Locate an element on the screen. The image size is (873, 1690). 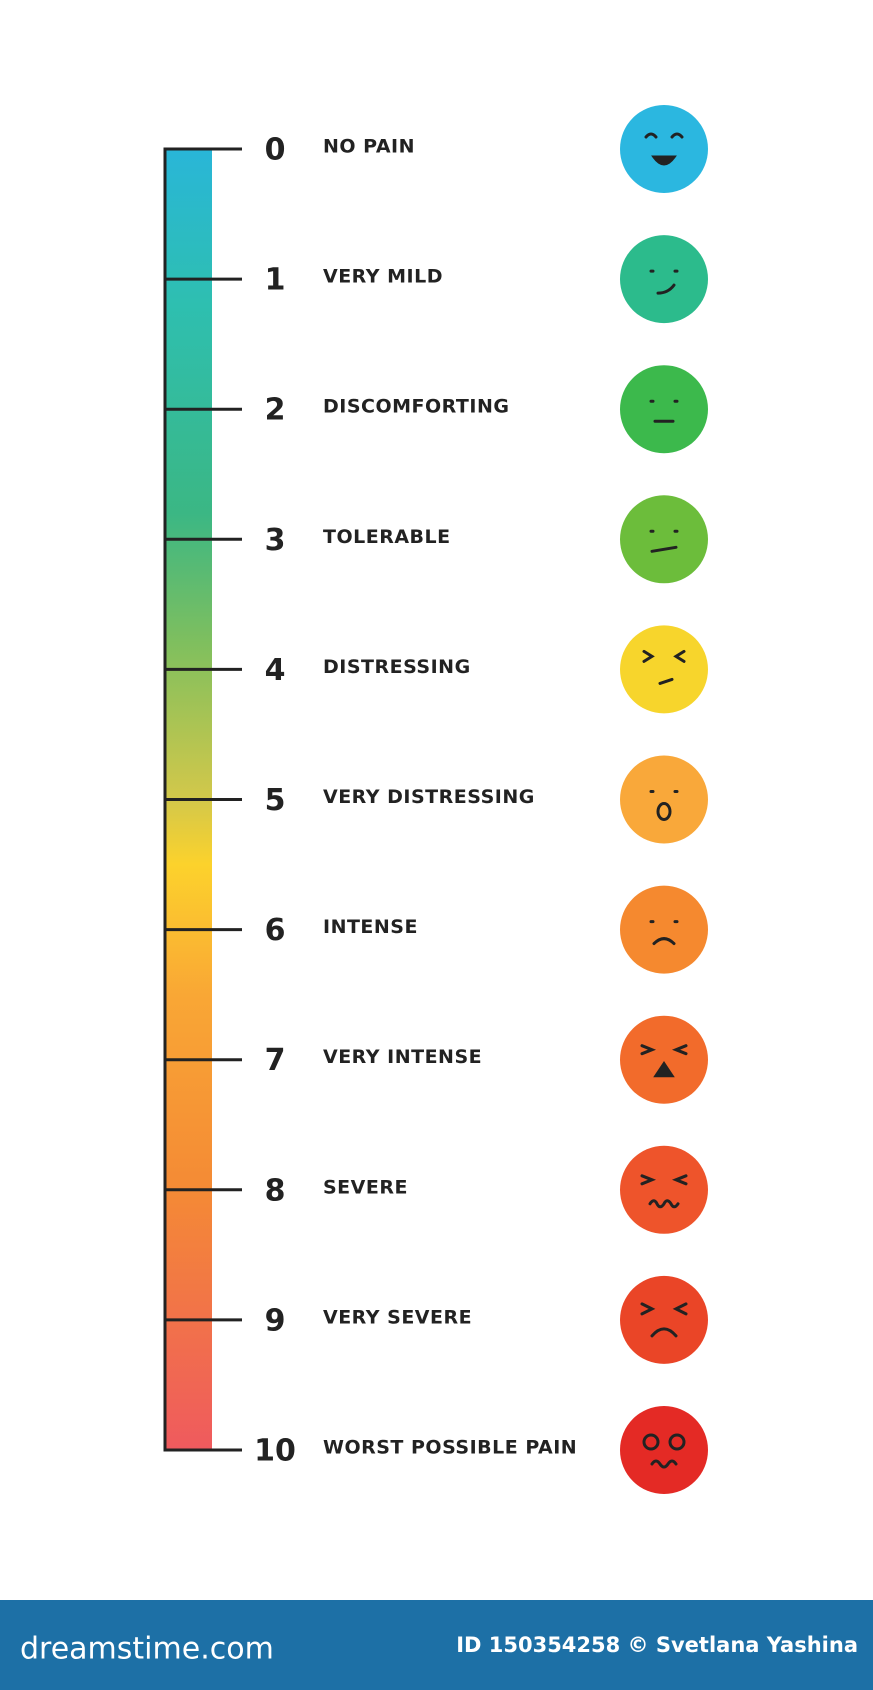
level-number: 3 is located at coordinates (275, 540).